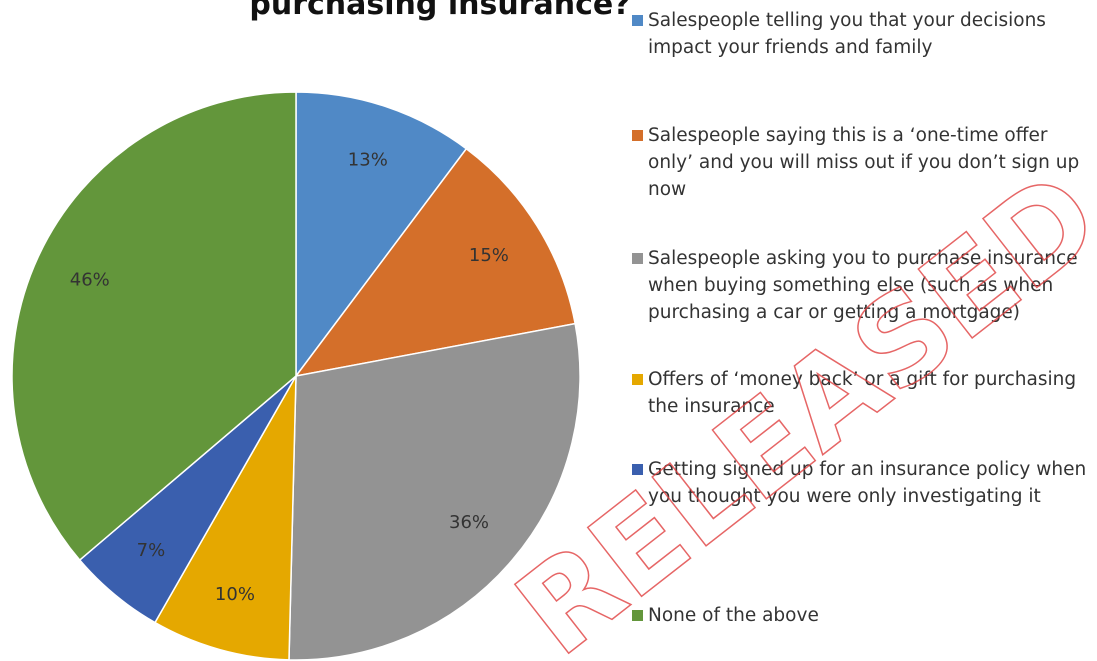 The height and width of the screenshot is (661, 1097). Describe the element at coordinates (439, 11) in the screenshot. I see `chart-title: purchasing insurance?` at that location.